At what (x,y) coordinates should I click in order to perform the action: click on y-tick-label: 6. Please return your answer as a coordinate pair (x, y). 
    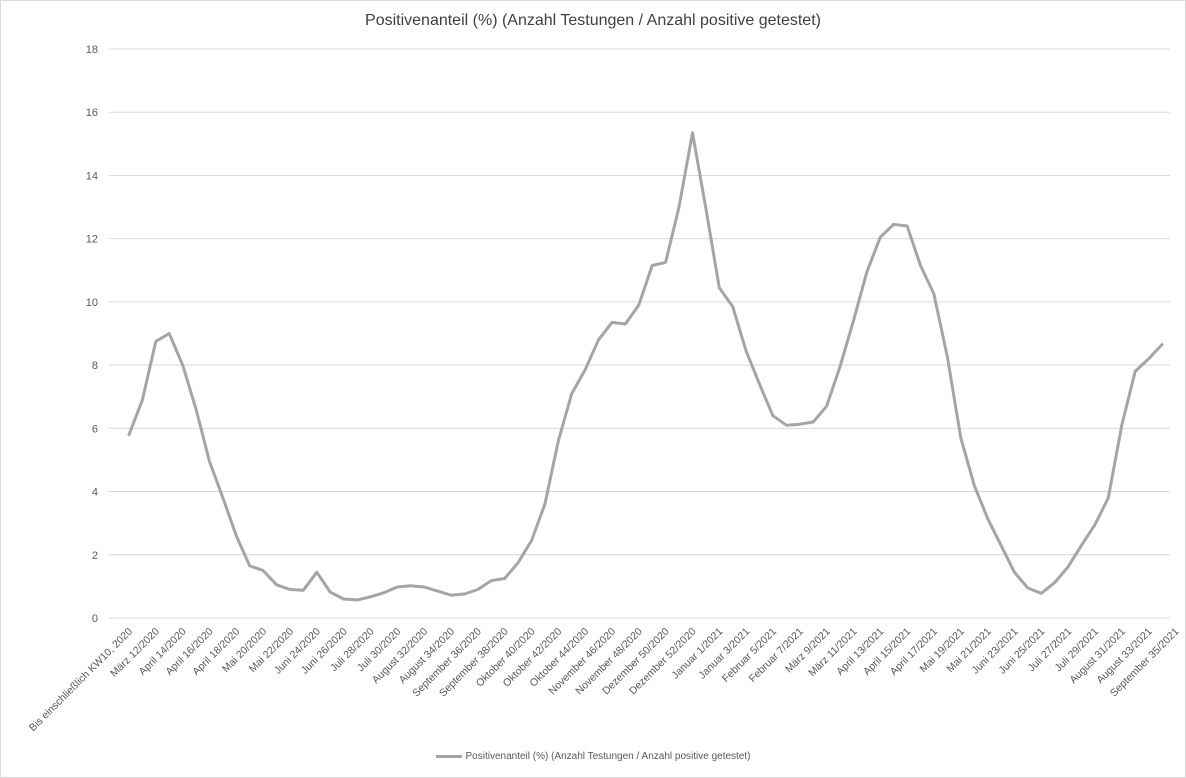
    Looking at the image, I should click on (95, 429).